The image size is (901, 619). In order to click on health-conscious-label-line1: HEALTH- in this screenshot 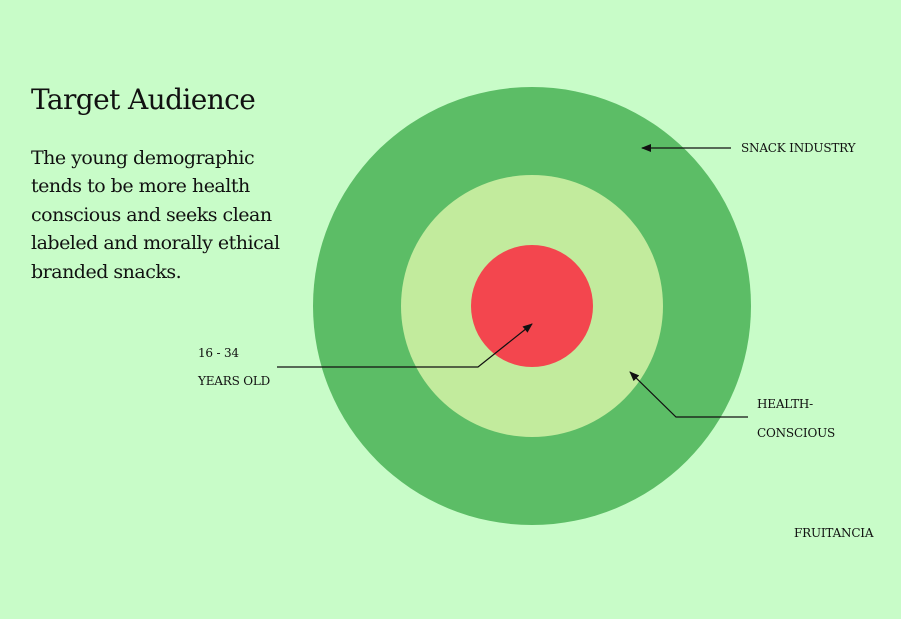, I will do `click(785, 404)`.